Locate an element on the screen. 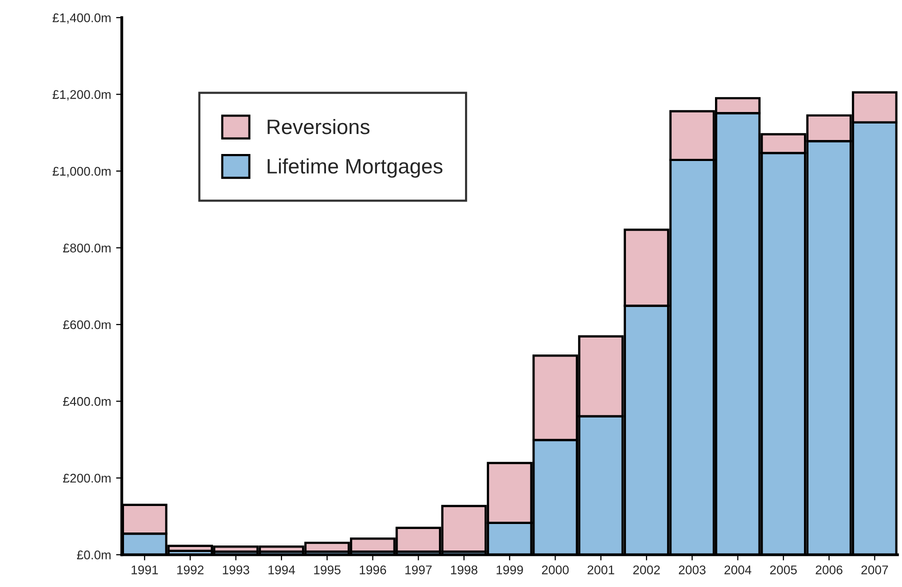 The image size is (902, 587). x-tick-label: 2003 is located at coordinates (692, 569).